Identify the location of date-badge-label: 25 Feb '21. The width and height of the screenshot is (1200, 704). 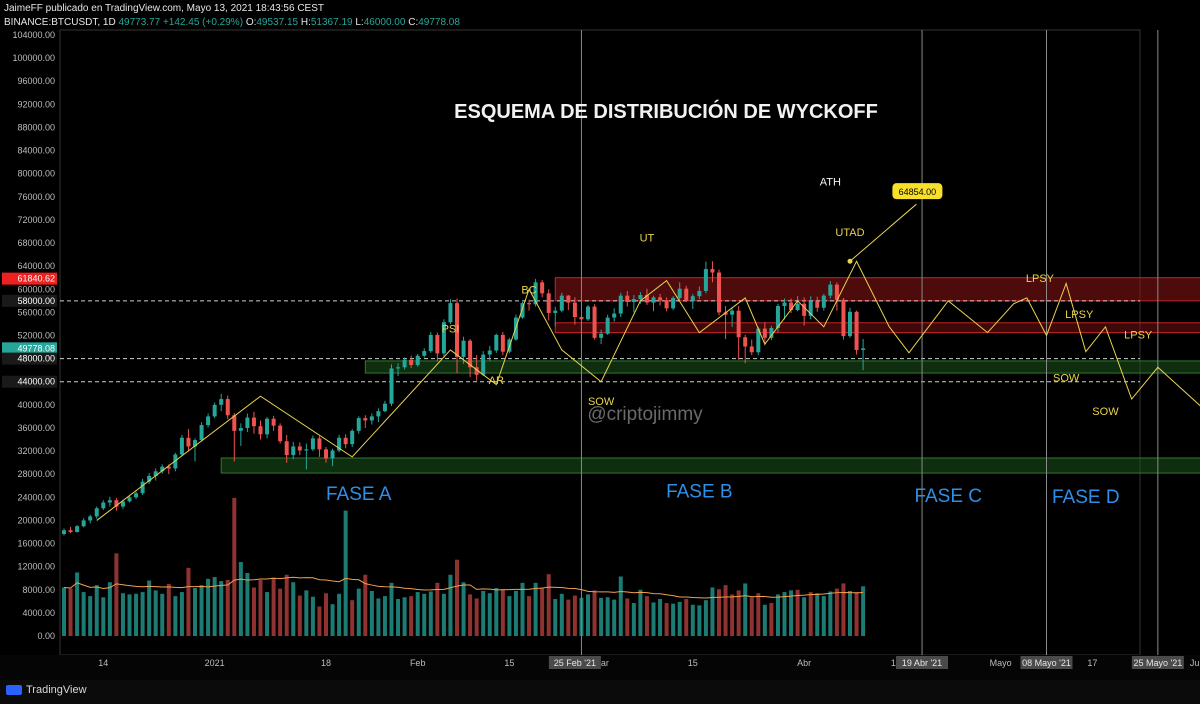
(575, 663).